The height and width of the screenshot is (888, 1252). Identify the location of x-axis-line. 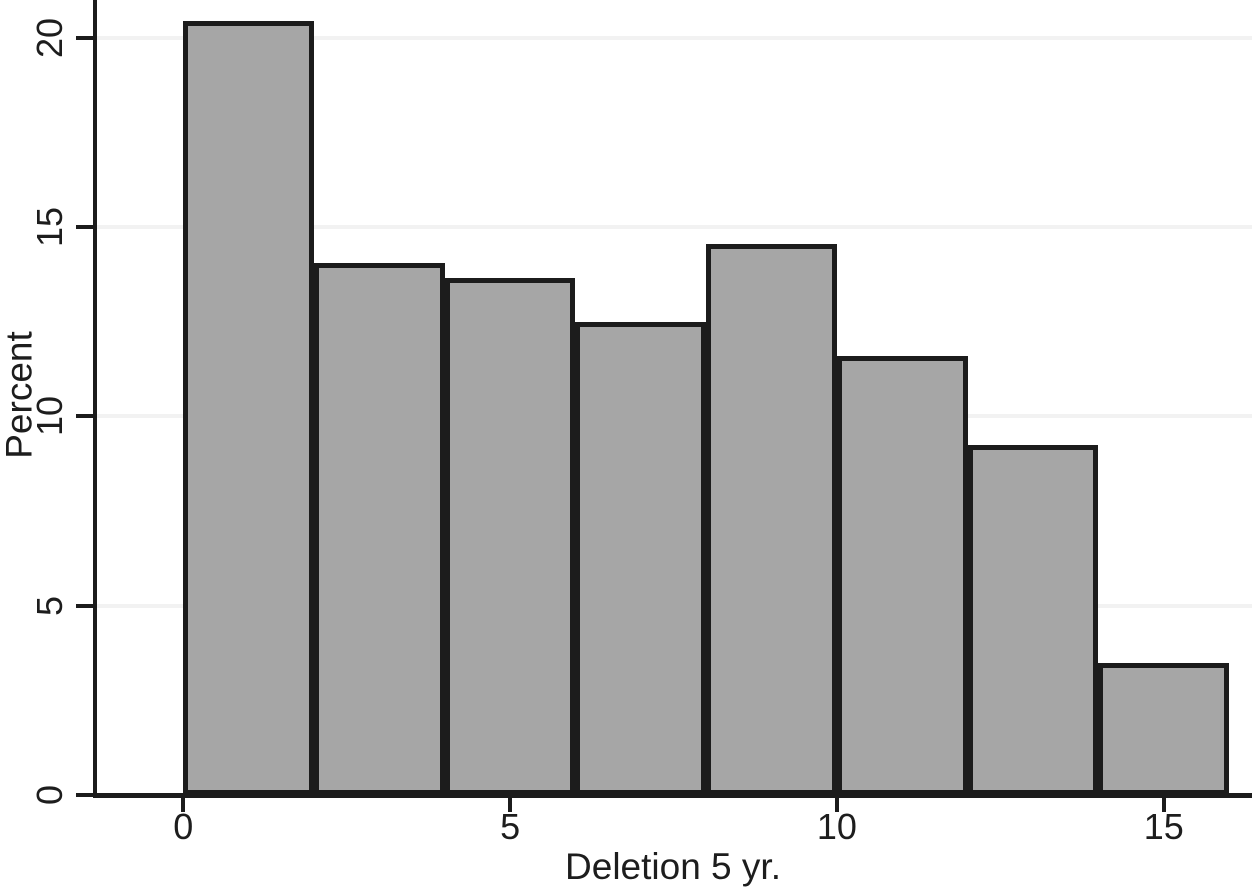
(672, 795).